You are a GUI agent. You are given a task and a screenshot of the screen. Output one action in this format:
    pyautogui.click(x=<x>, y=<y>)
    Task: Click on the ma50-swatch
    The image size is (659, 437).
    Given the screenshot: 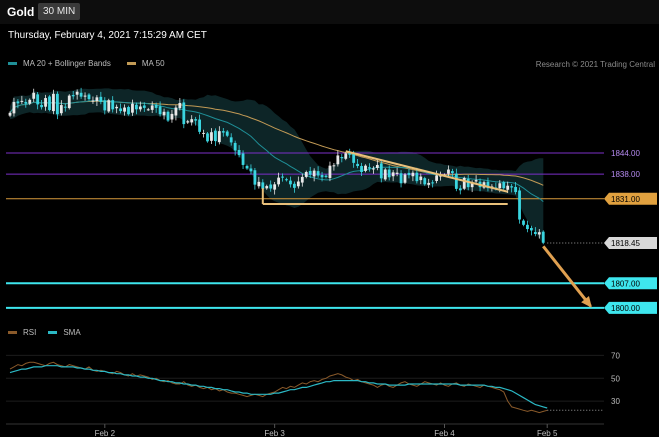 What is the action you would take?
    pyautogui.click(x=131, y=63)
    